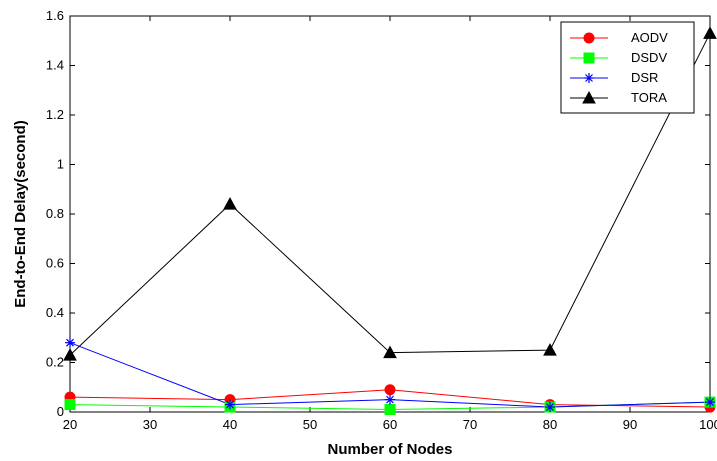 The height and width of the screenshot is (461, 717). Describe the element at coordinates (55, 263) in the screenshot. I see `y-tick-label: 0.6` at that location.